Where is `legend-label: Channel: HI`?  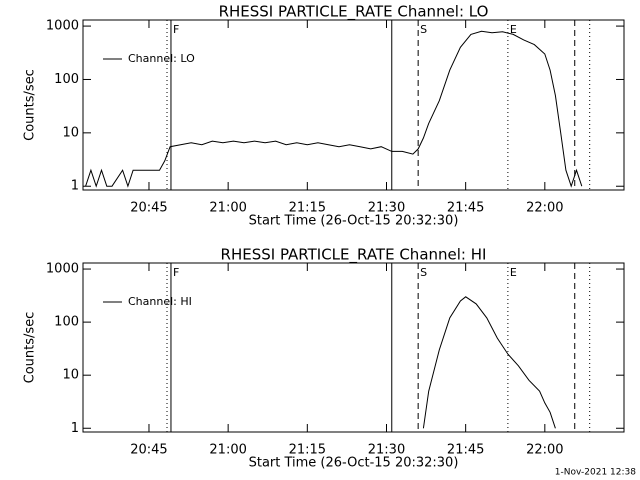 legend-label: Channel: HI is located at coordinates (160, 301).